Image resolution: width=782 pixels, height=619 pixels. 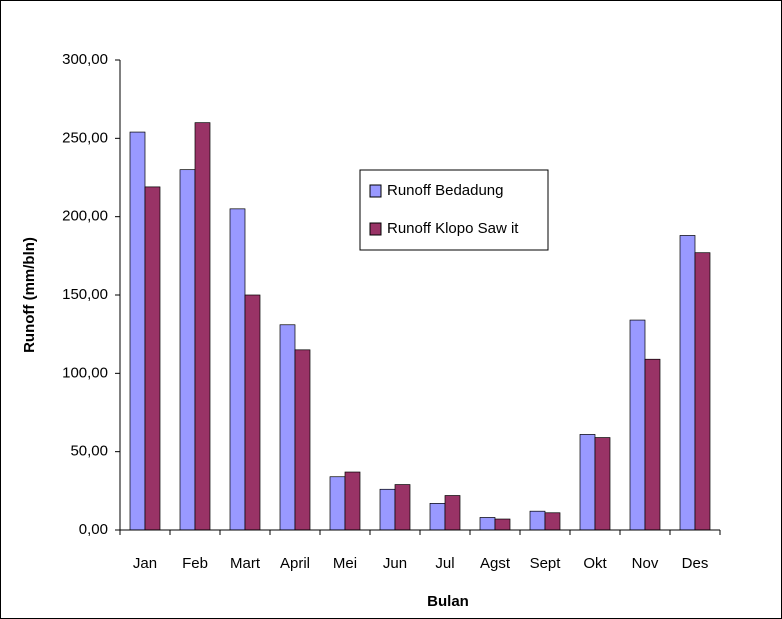 What do you see at coordinates (85, 294) in the screenshot?
I see `y-tick-label: 150,00` at bounding box center [85, 294].